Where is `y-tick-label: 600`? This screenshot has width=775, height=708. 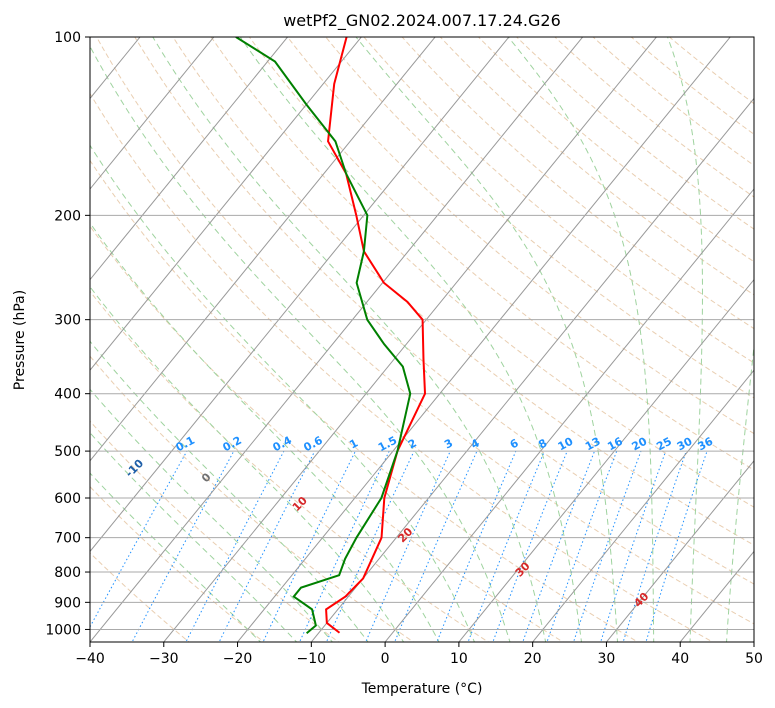 y-tick-label: 600 is located at coordinates (67, 499).